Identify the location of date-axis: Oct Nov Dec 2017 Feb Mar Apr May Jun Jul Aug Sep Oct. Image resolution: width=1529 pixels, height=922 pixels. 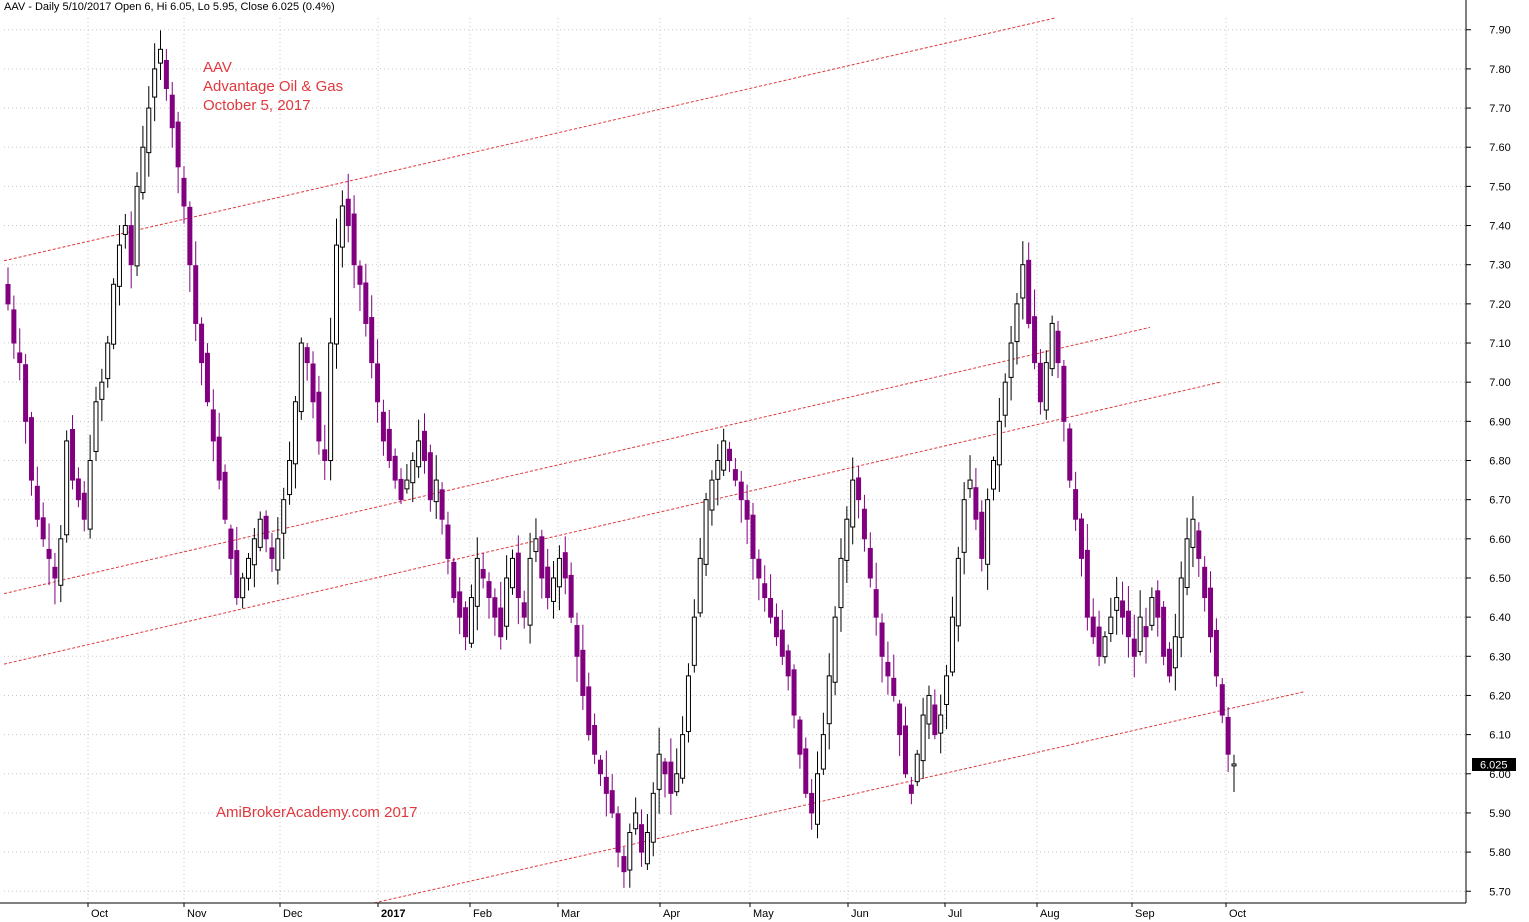
(733, 911).